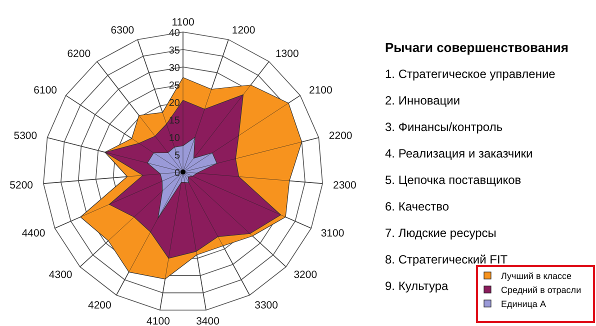 The image size is (596, 326). I want to click on text: 6. Качество, so click(417, 207).